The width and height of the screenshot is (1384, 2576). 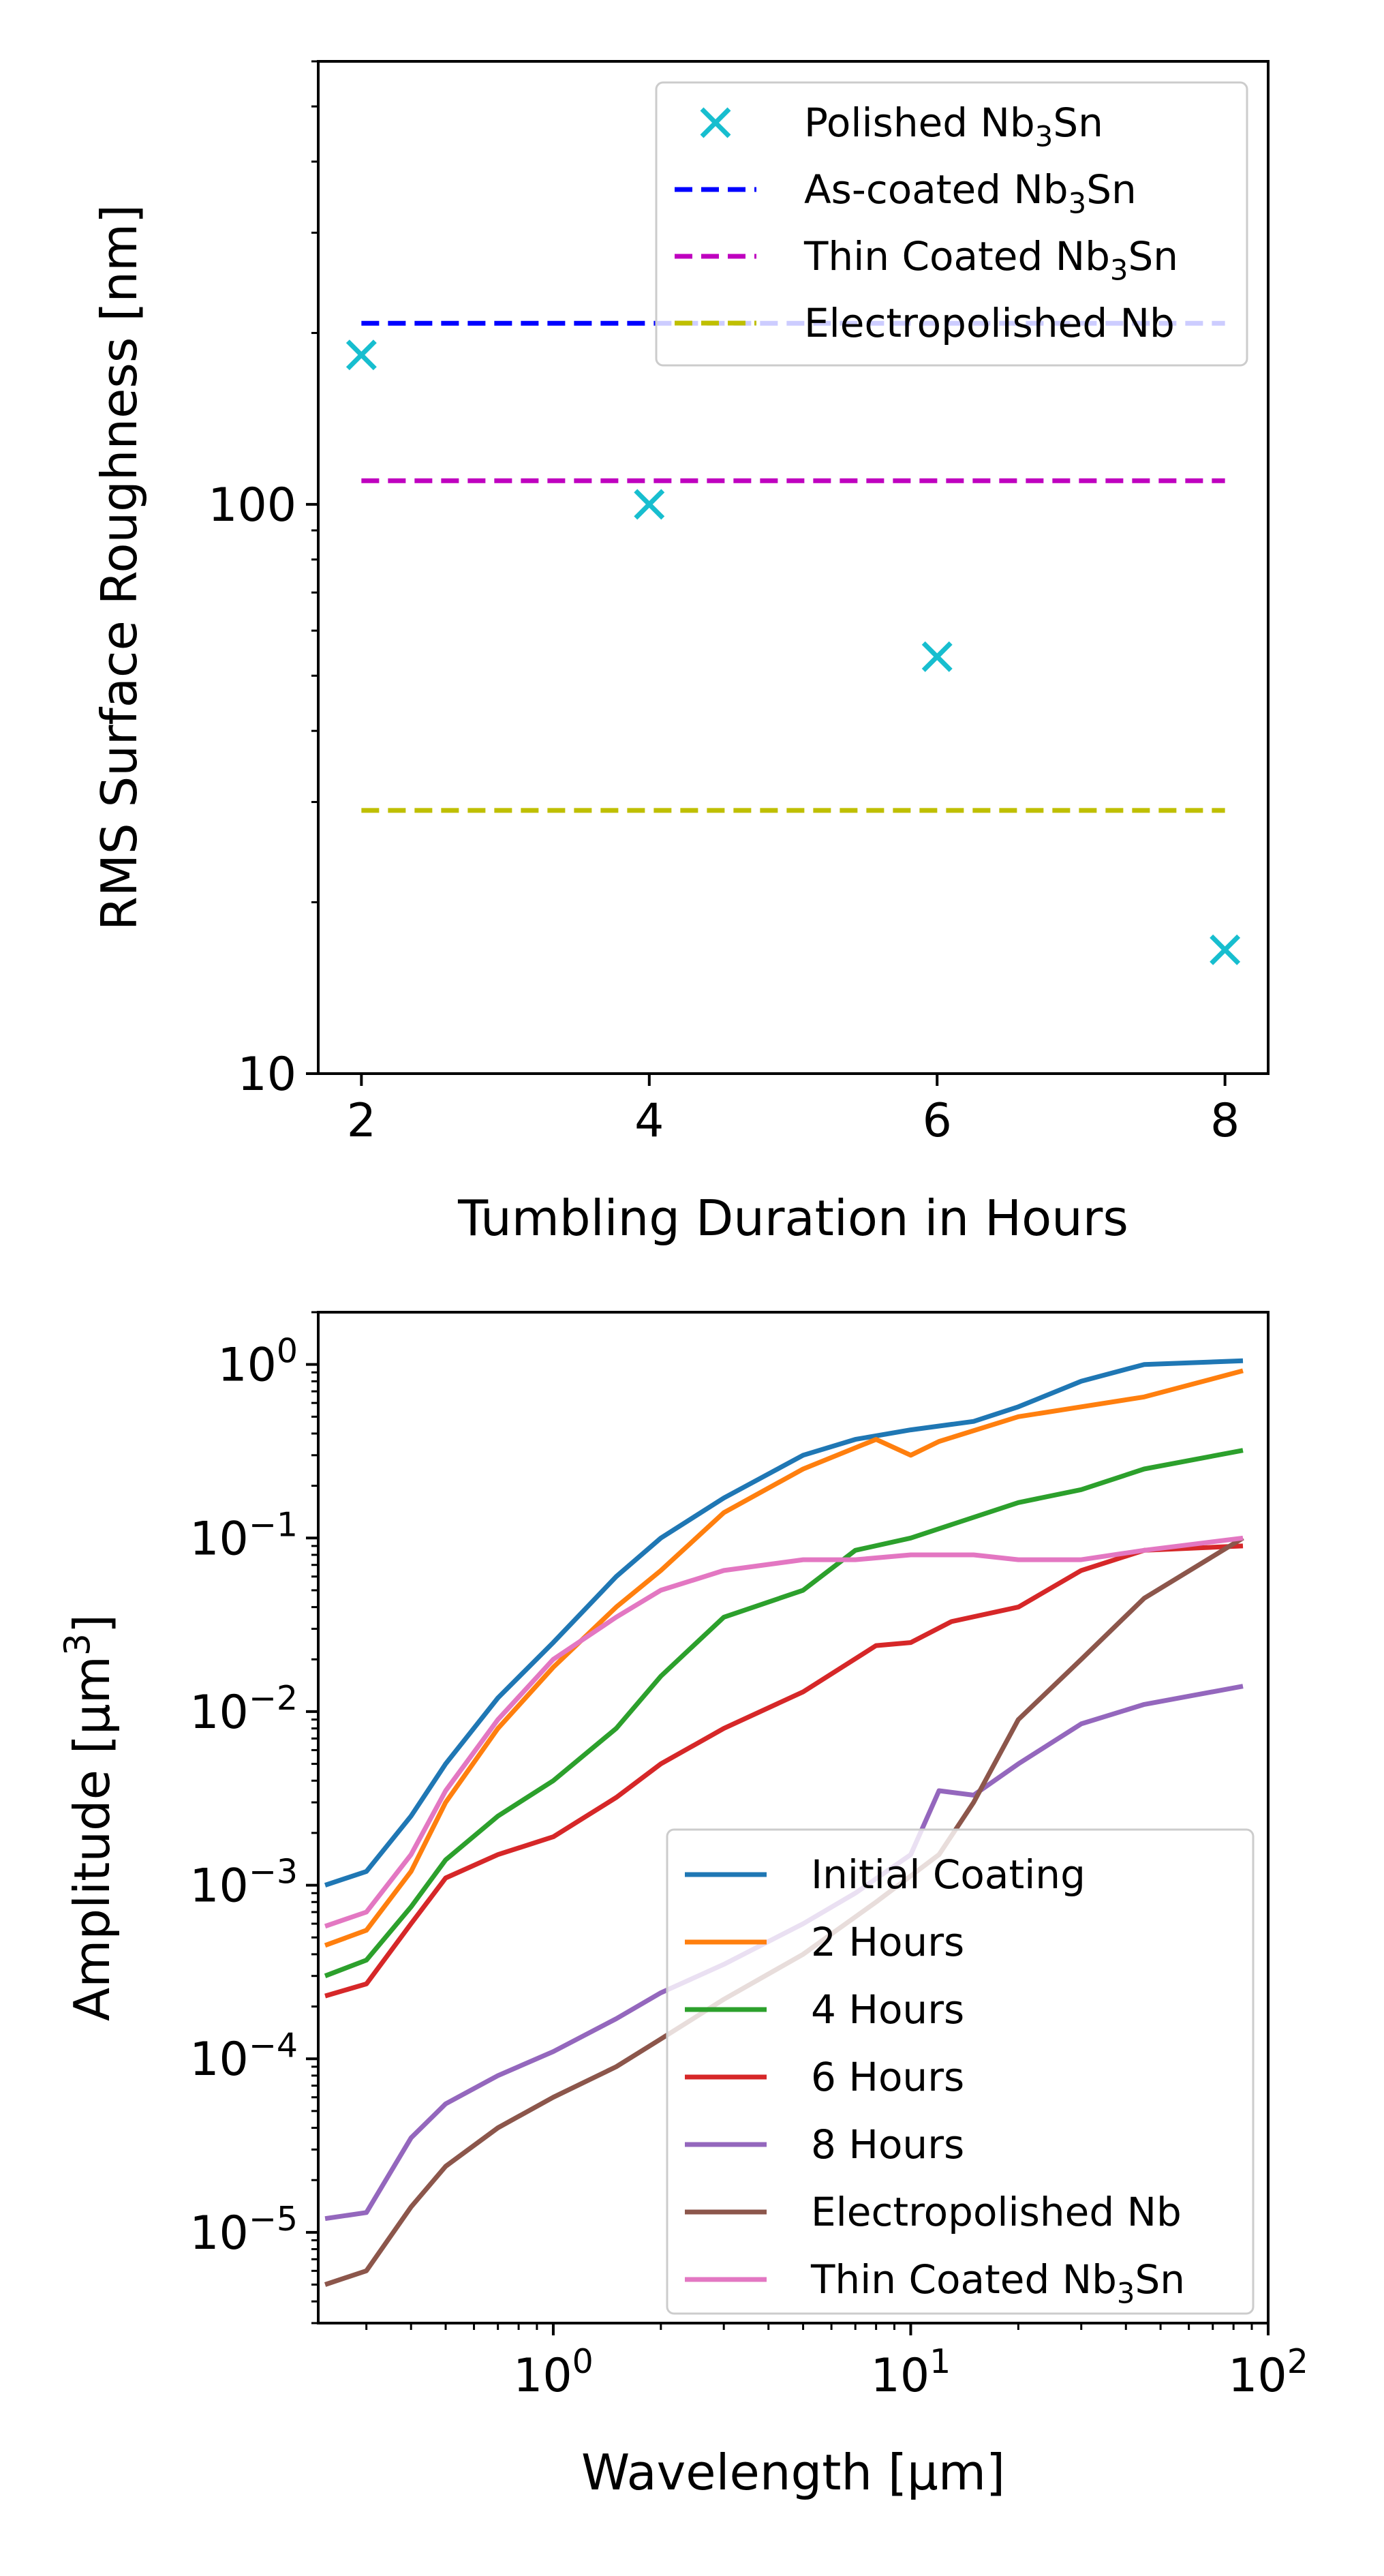 What do you see at coordinates (792, 1218) in the screenshot?
I see `x-axis-label: Tumbling Duration in Hours` at bounding box center [792, 1218].